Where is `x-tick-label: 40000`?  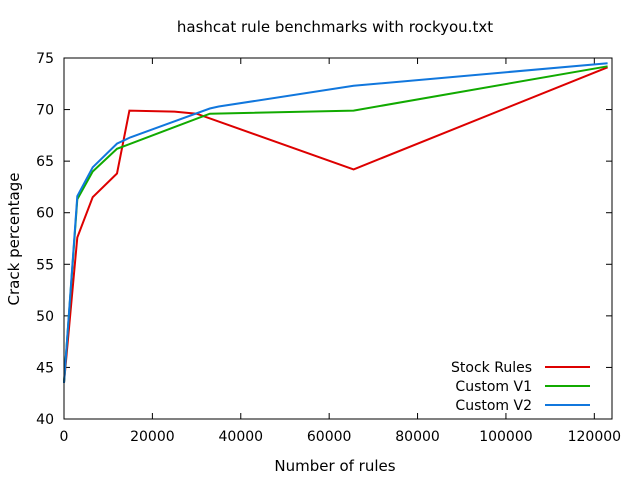
x-tick-label: 40000 is located at coordinates (241, 437).